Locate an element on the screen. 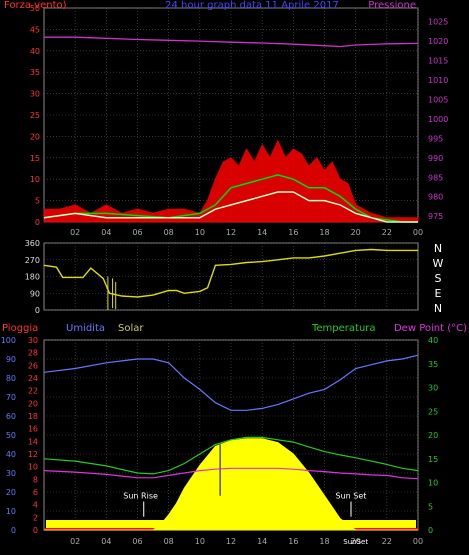 Image resolution: width=469 pixels, height=555 pixels. panel1-x-tick: 10 is located at coordinates (200, 232).